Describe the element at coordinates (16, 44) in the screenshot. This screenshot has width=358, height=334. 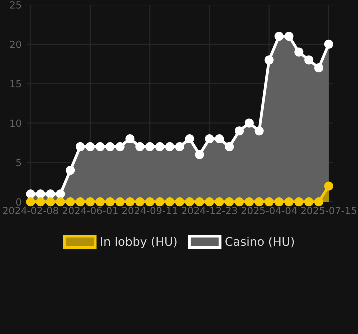
I see `y-tick-label: 20` at that location.